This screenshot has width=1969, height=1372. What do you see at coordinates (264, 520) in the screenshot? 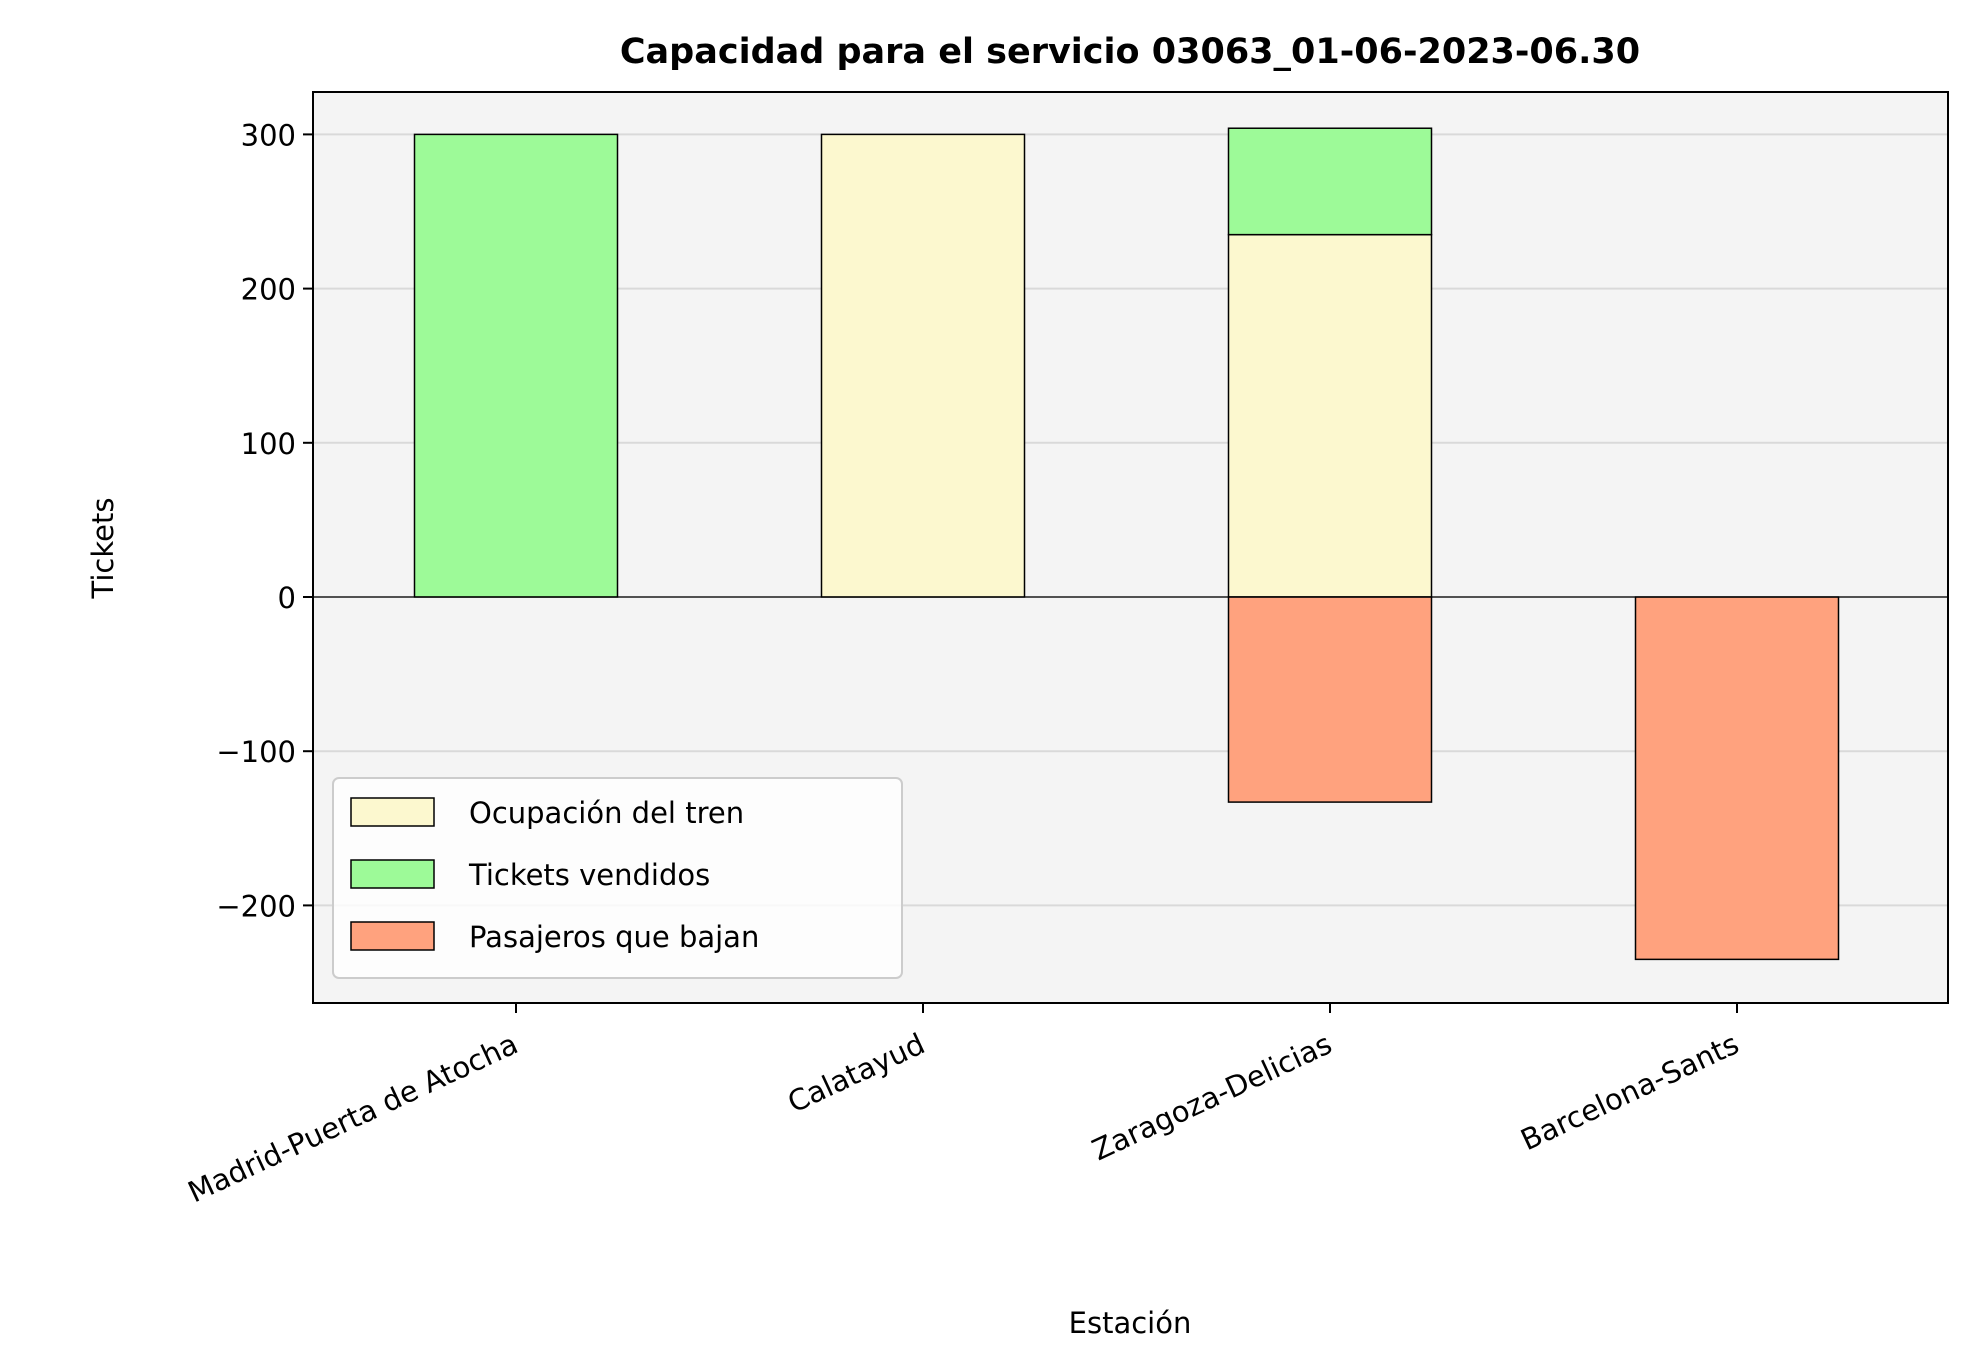
I see `y-axis-ticks: −200 −100 0 100 200 300` at bounding box center [264, 520].